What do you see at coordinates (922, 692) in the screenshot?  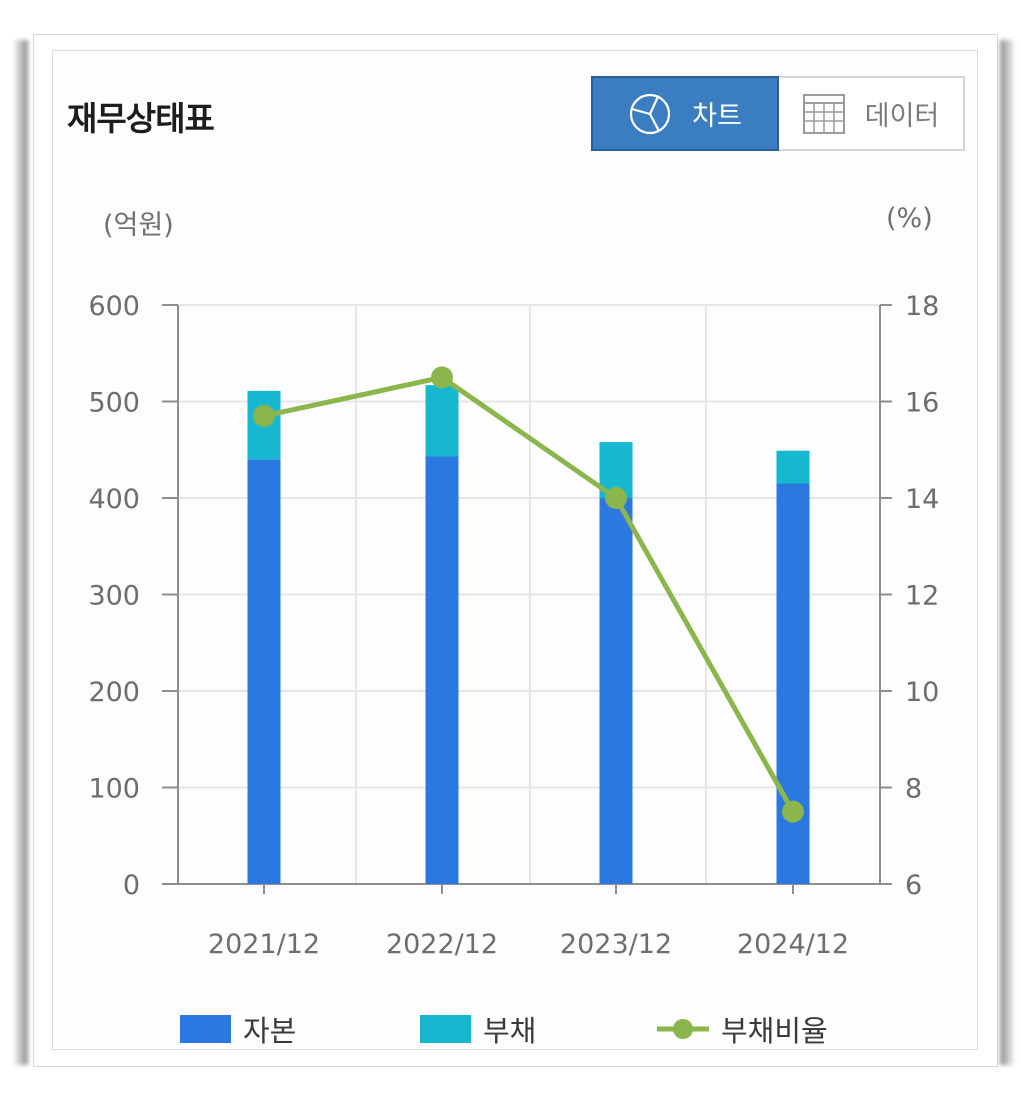 I see `right-axis-tick-label: 10` at bounding box center [922, 692].